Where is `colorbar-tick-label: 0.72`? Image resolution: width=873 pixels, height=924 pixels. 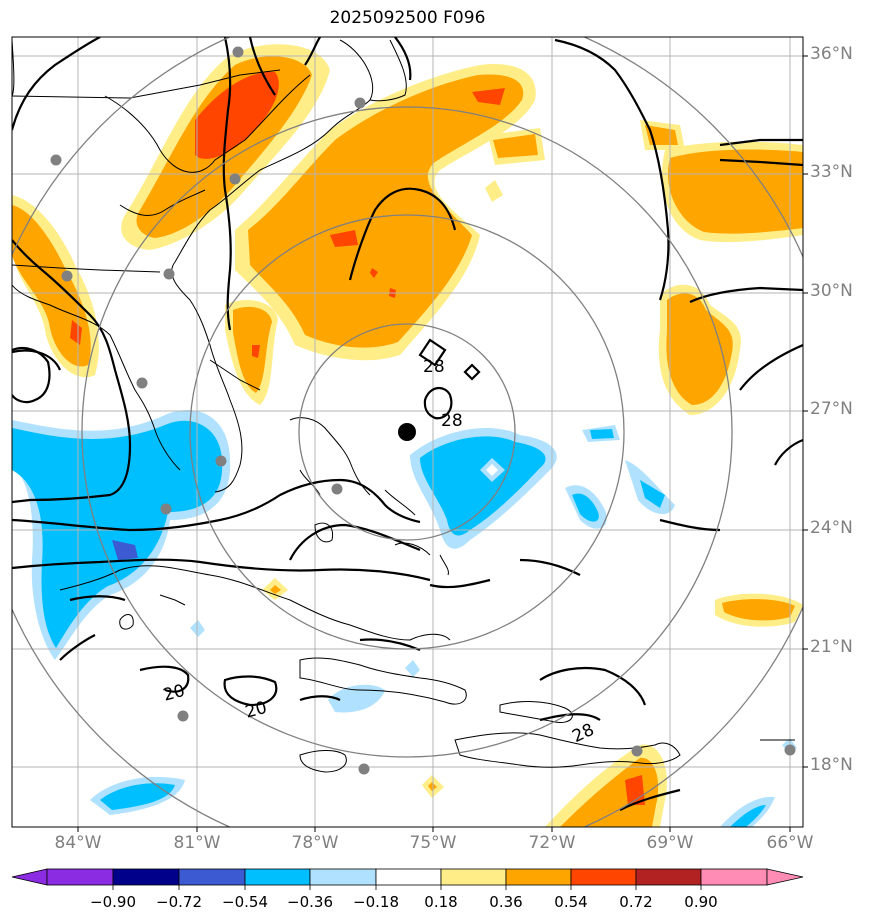 colorbar-tick-label: 0.72 is located at coordinates (636, 902).